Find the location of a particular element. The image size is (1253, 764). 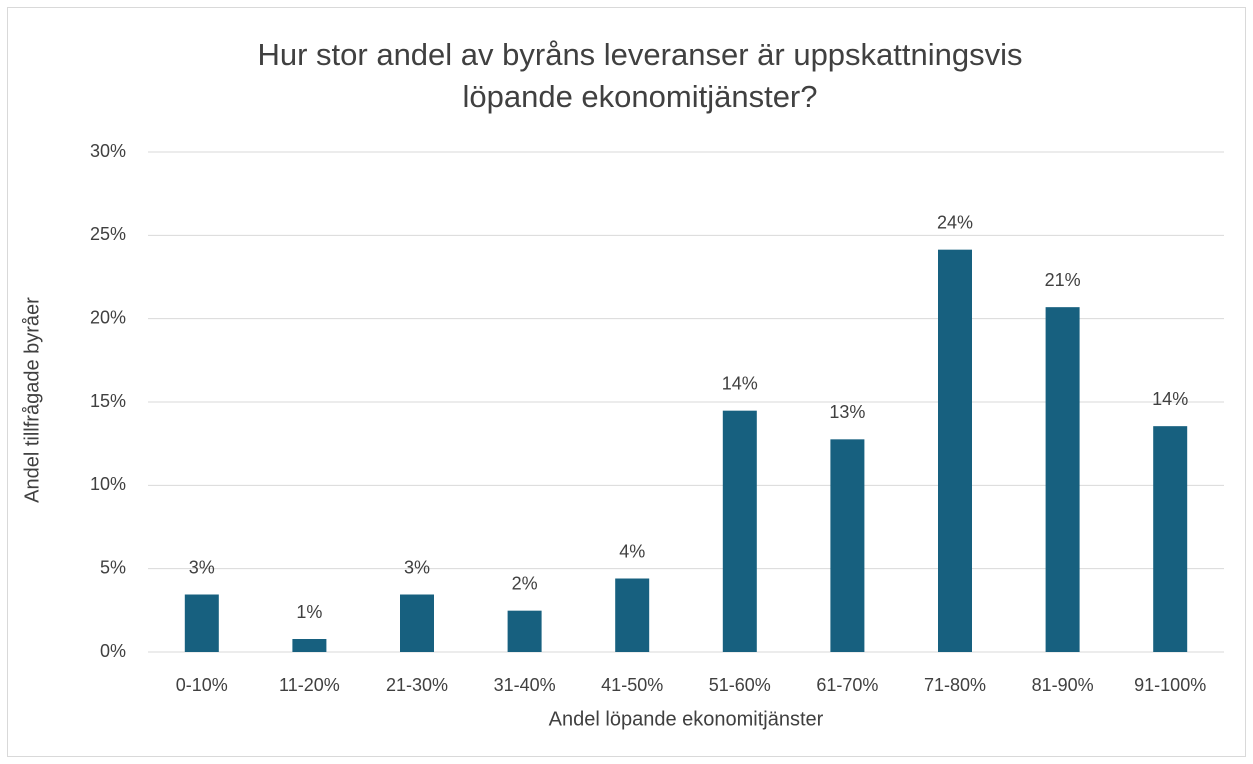

data-label: 2% is located at coordinates (525, 583).